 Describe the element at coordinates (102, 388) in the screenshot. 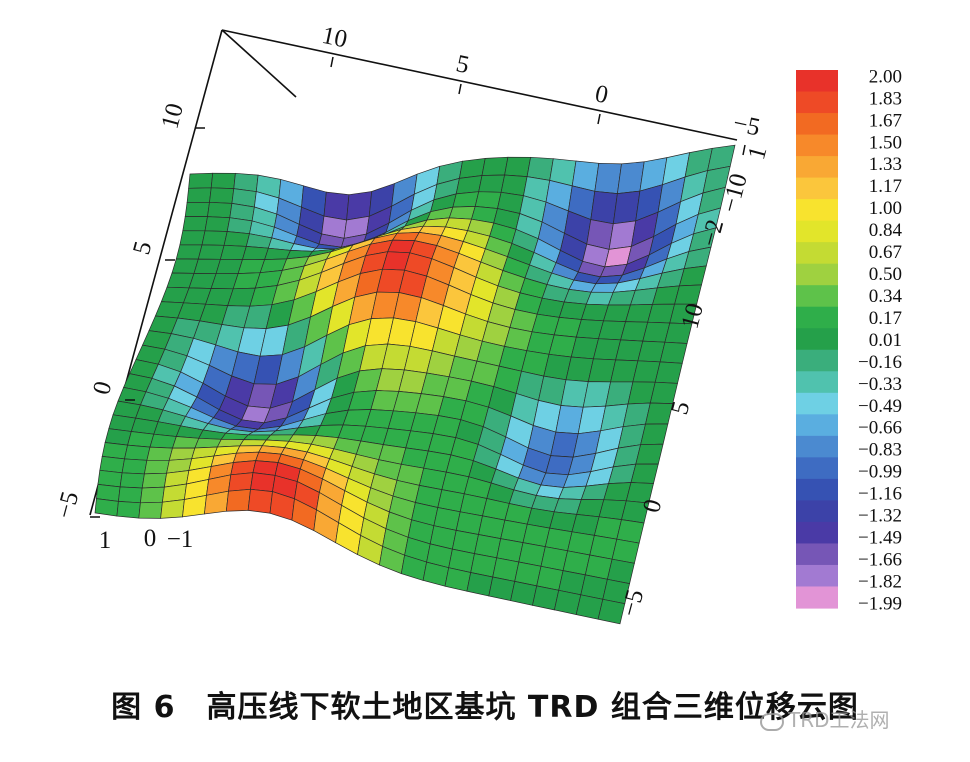

I see `y-tick-label: 0` at that location.